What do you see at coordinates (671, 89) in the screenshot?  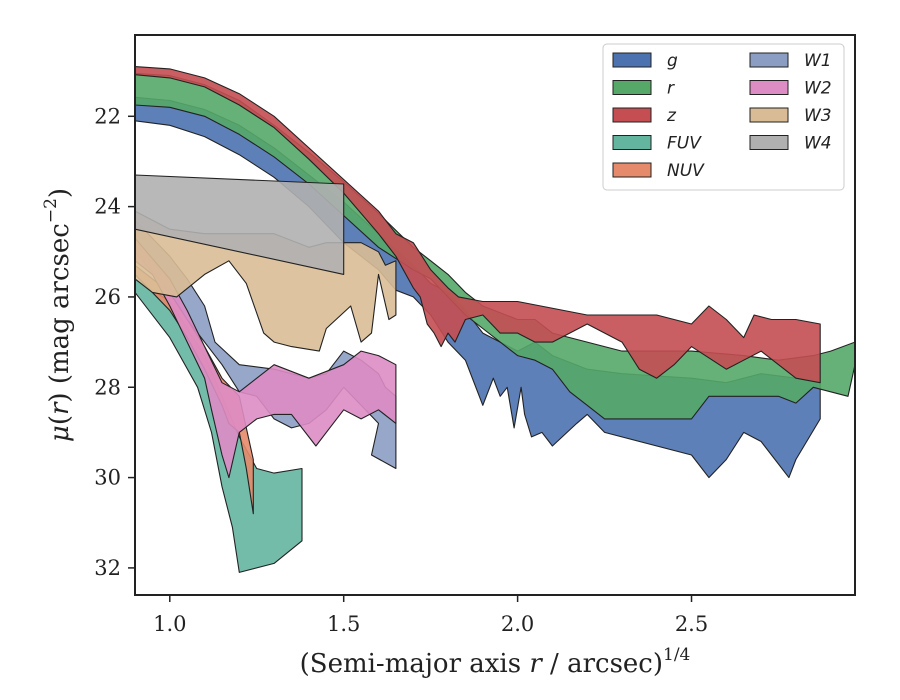 I see `legend-label-r: r` at bounding box center [671, 89].